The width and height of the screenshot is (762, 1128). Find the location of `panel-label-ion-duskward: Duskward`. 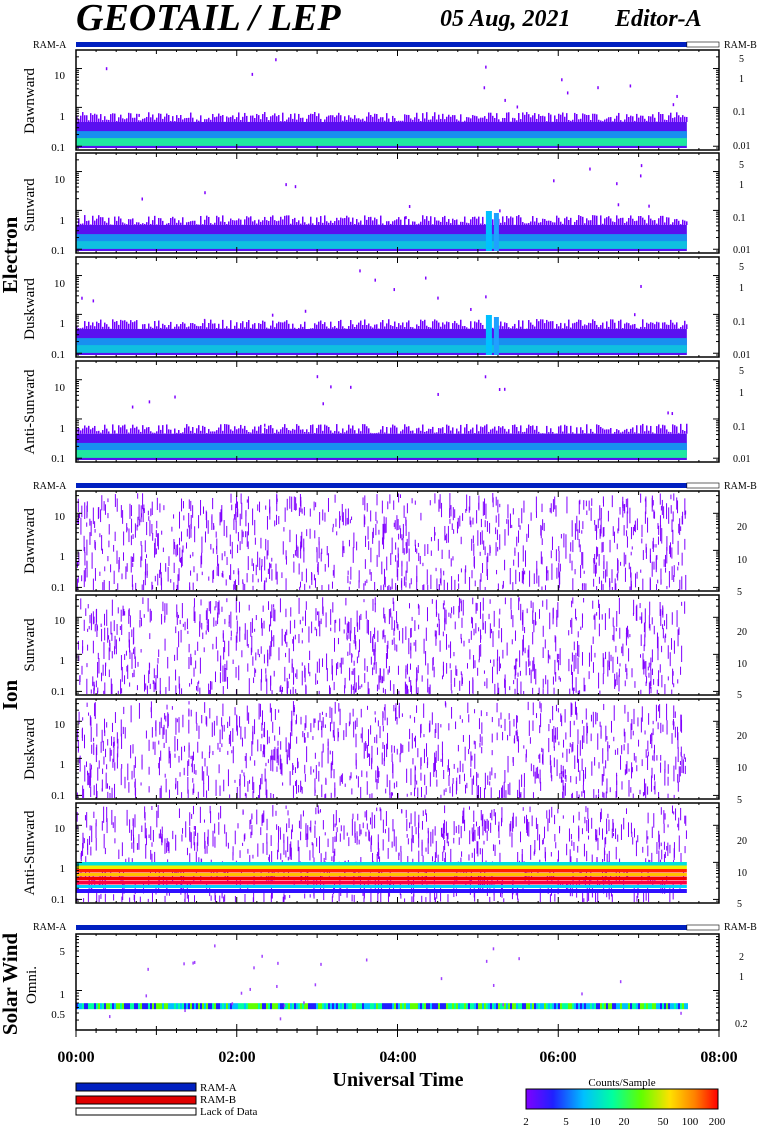

panel-label-ion-duskward: Duskward is located at coordinates (30, 749).